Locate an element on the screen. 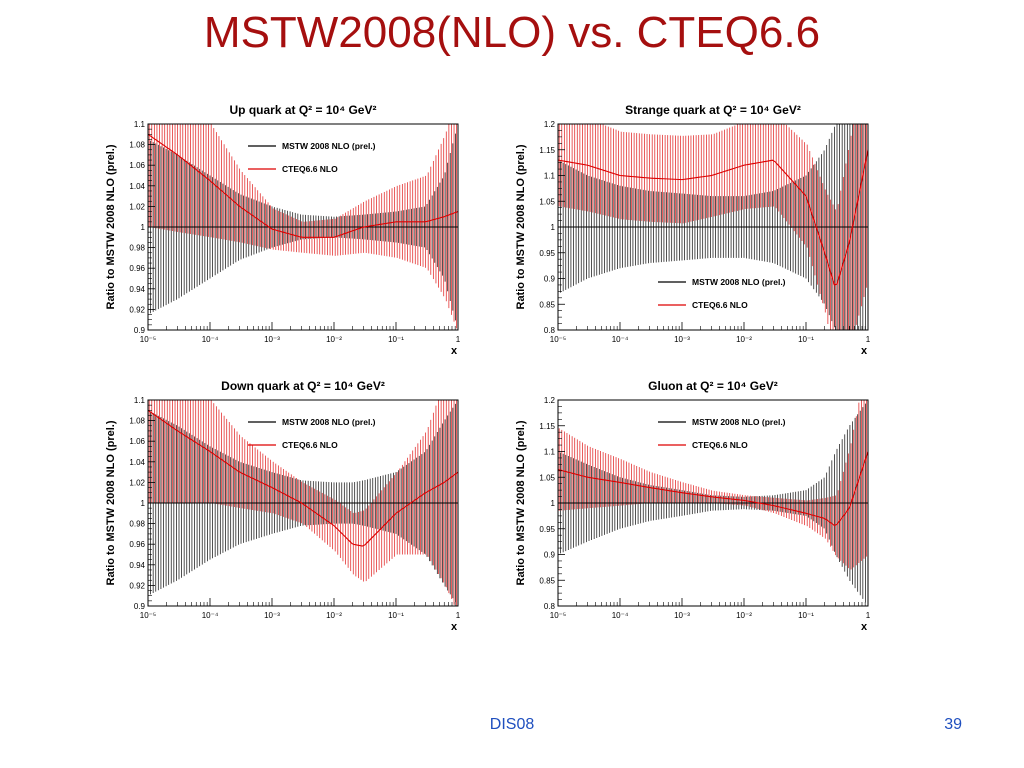  y-tick-label: 1.02 is located at coordinates (137, 206).